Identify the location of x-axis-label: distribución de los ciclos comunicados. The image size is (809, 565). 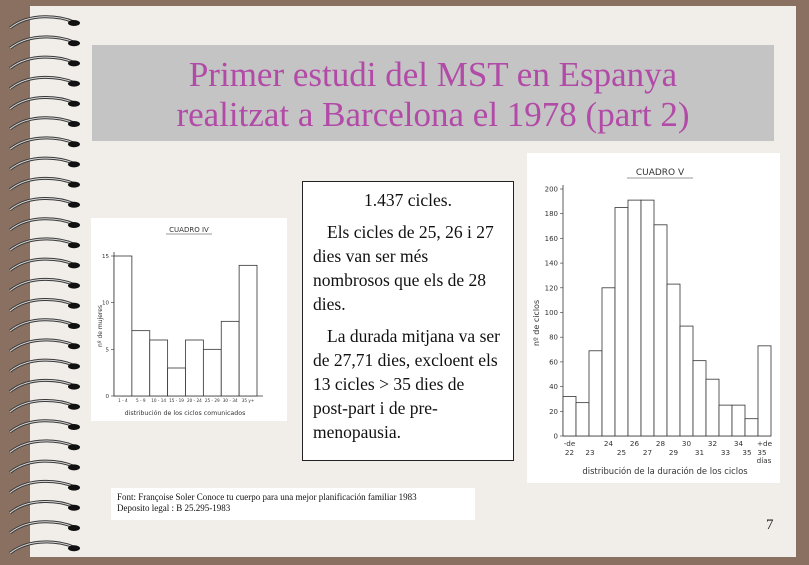
(185, 413).